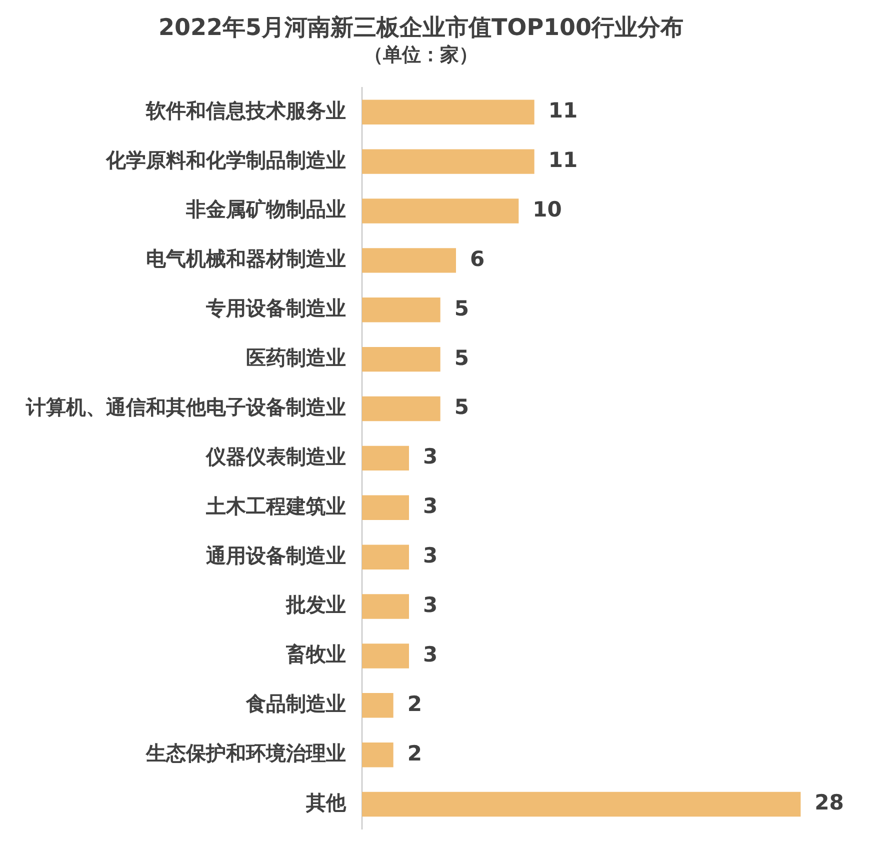 The image size is (882, 857). What do you see at coordinates (246, 258) in the screenshot?
I see `y-tick-label: 电气机械和器材制造业` at bounding box center [246, 258].